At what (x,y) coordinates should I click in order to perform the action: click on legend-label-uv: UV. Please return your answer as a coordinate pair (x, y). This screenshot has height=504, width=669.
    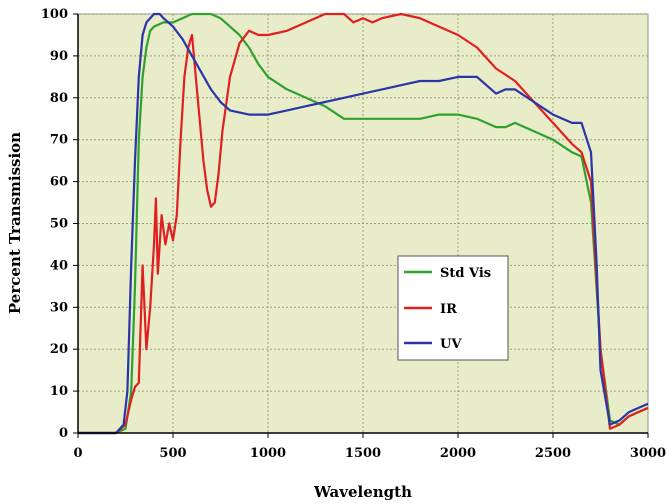
    Looking at the image, I should click on (451, 344).